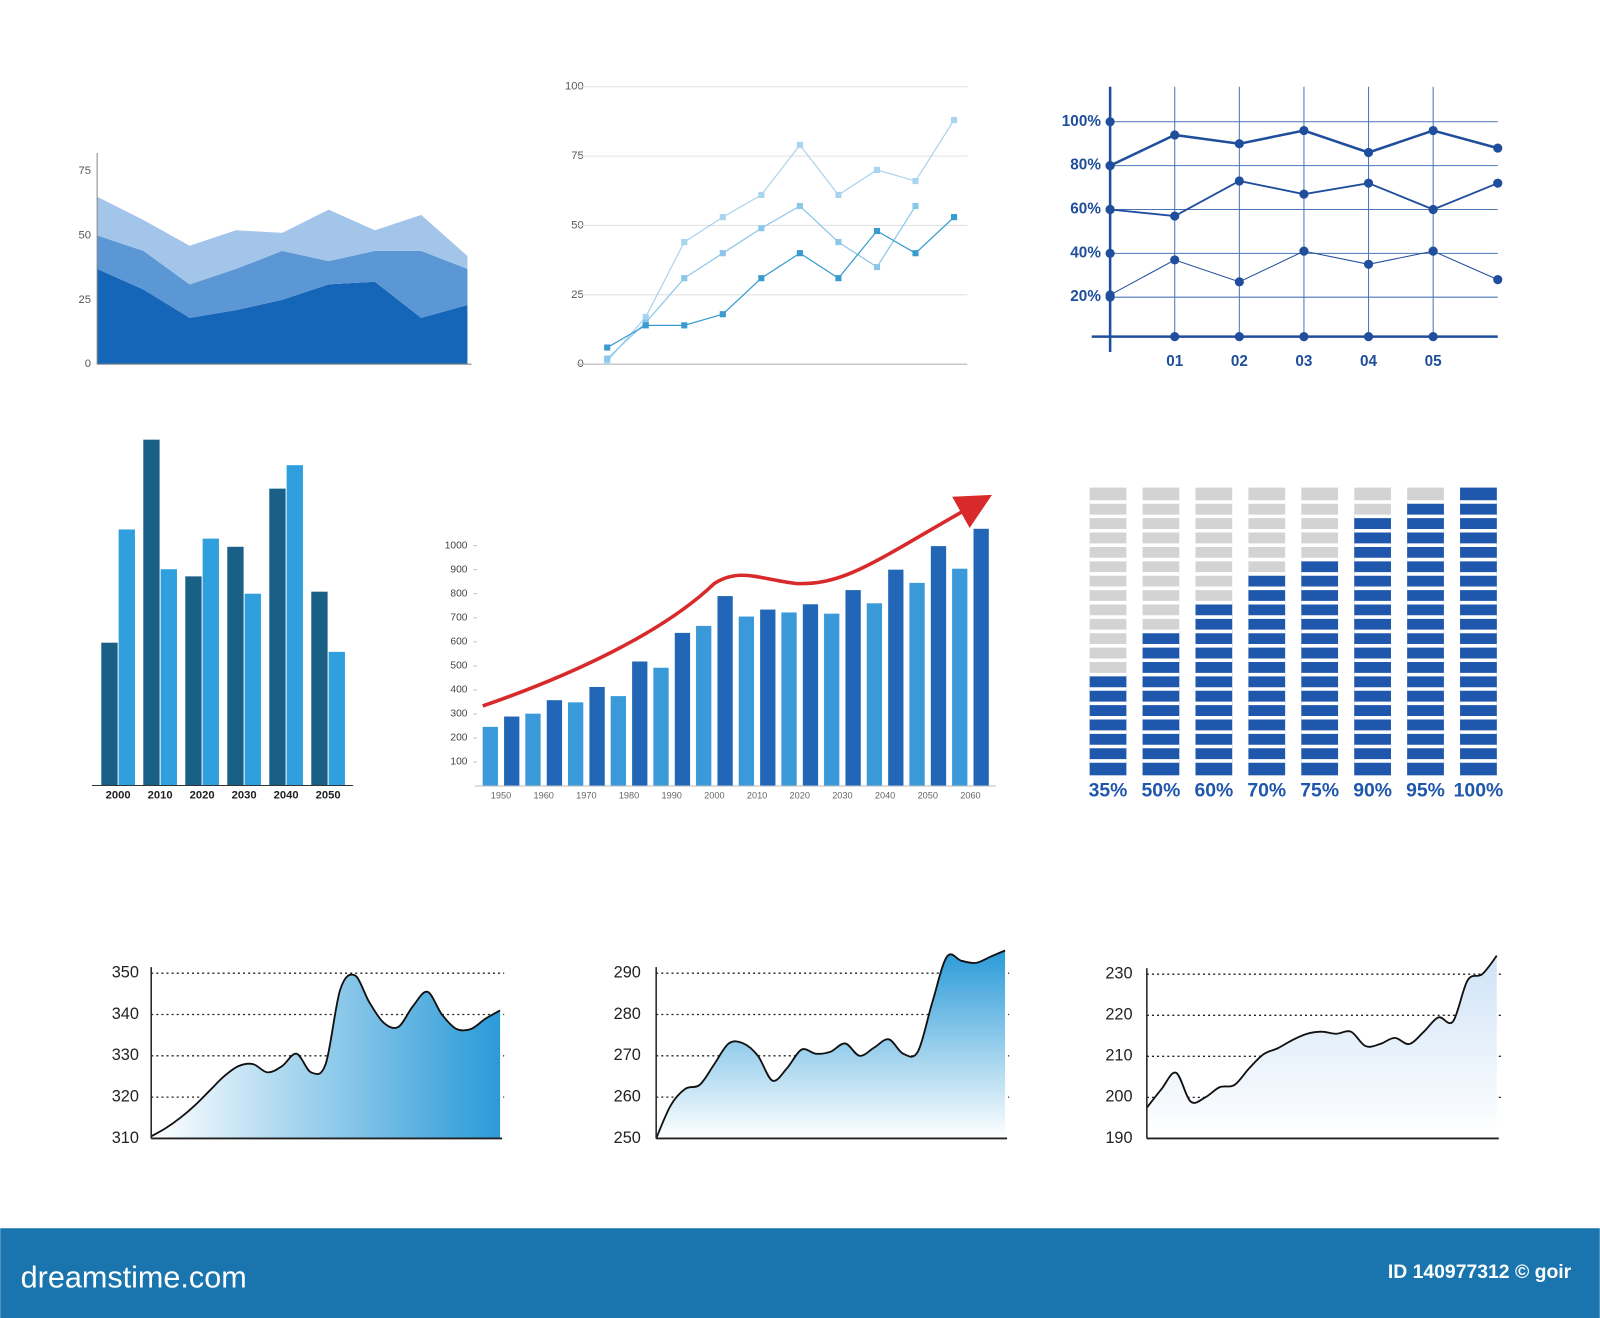  I want to click on x-tick-label: 2000, so click(118, 796).